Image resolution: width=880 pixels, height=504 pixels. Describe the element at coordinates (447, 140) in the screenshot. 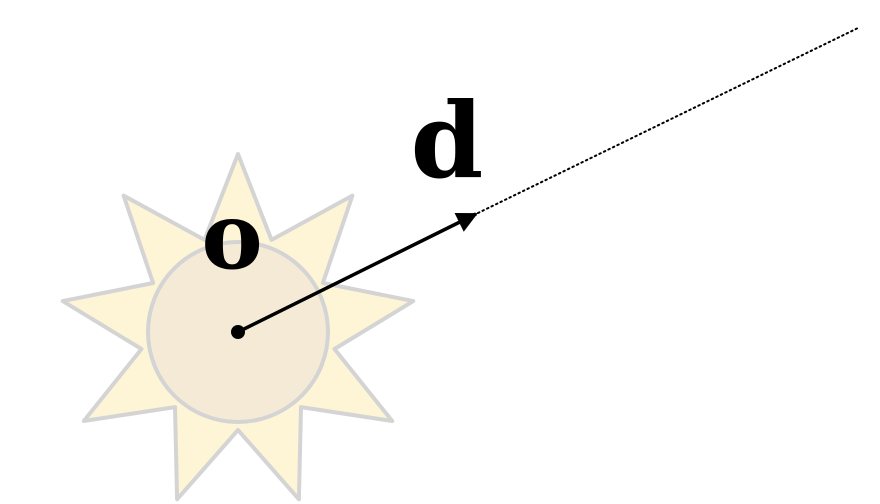

I see `direction-label: d` at that location.